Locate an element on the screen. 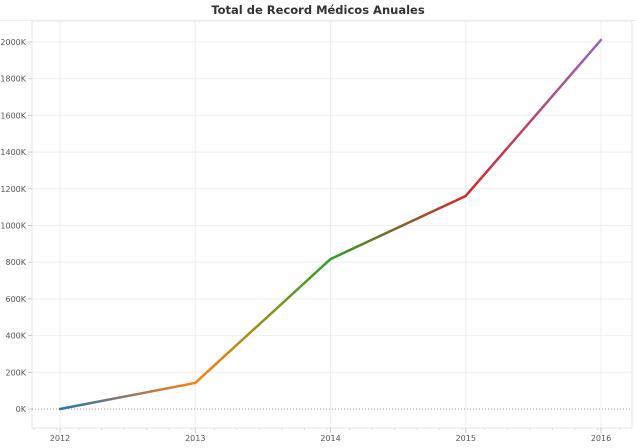 Image resolution: width=636 pixels, height=448 pixels. y-tick-label: 2000K is located at coordinates (13, 42).